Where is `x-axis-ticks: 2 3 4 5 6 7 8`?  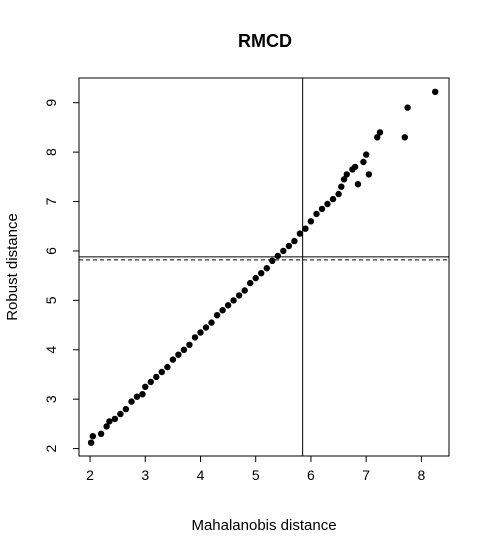
x-axis-ticks: 2 3 4 5 6 7 8 is located at coordinates (255, 469).